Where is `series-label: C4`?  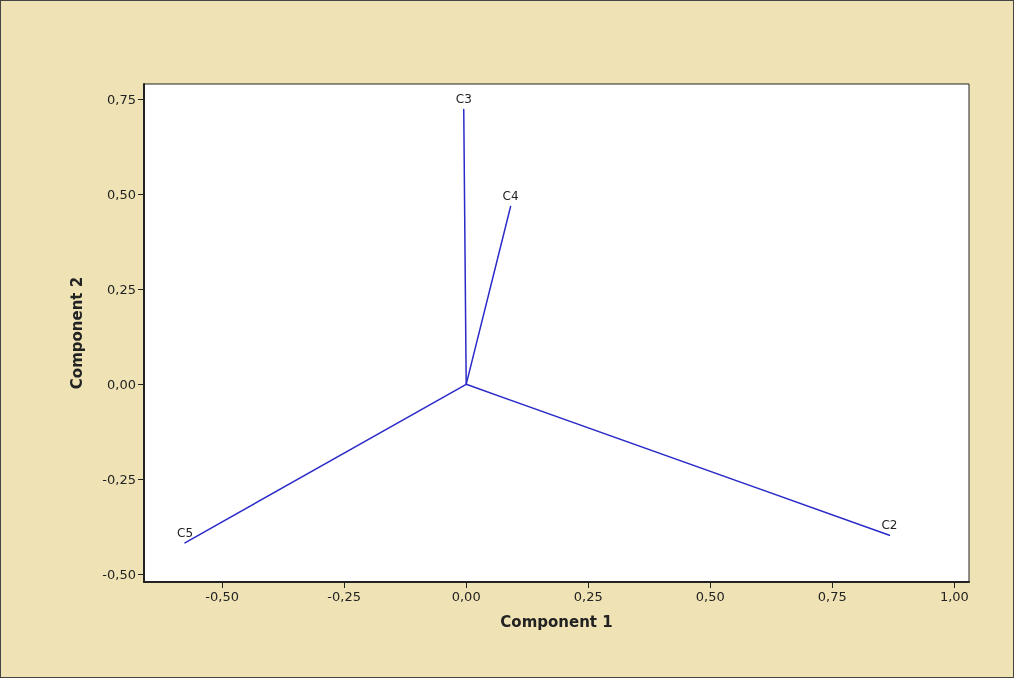
series-label: C4 is located at coordinates (510, 196).